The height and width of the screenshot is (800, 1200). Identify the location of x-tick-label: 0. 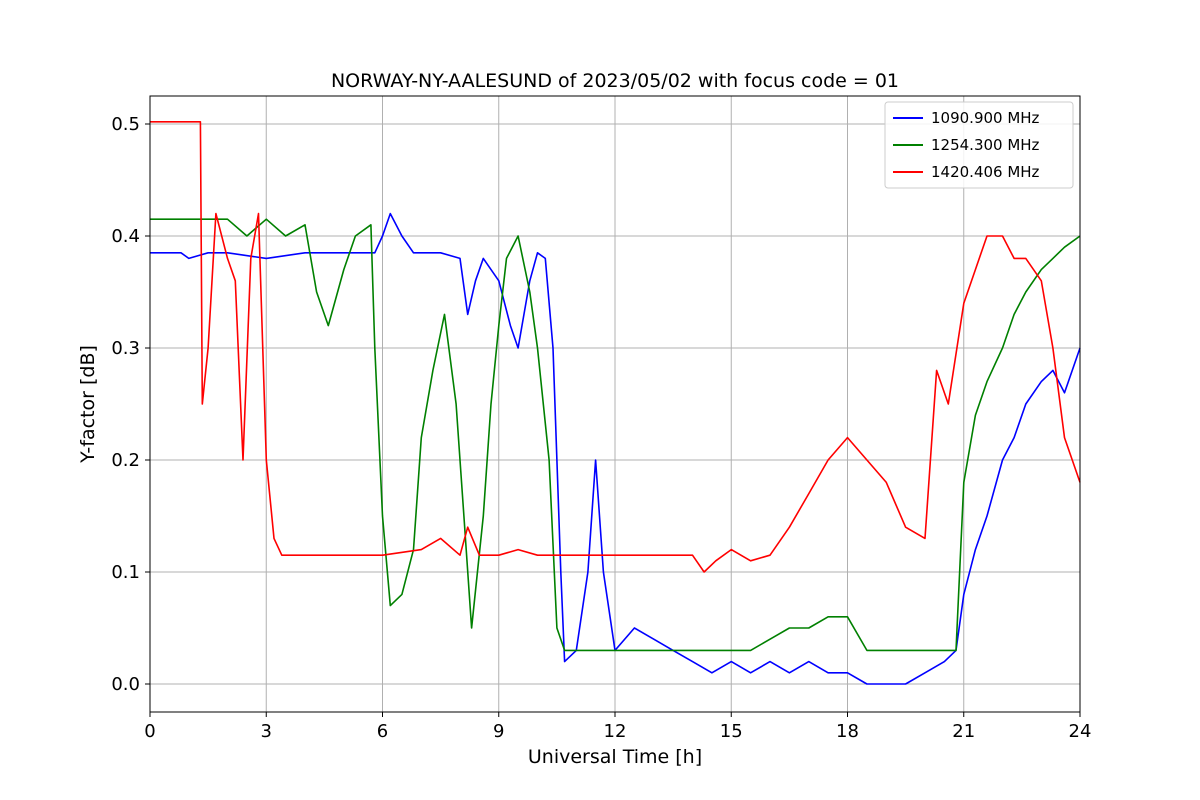
(149, 731).